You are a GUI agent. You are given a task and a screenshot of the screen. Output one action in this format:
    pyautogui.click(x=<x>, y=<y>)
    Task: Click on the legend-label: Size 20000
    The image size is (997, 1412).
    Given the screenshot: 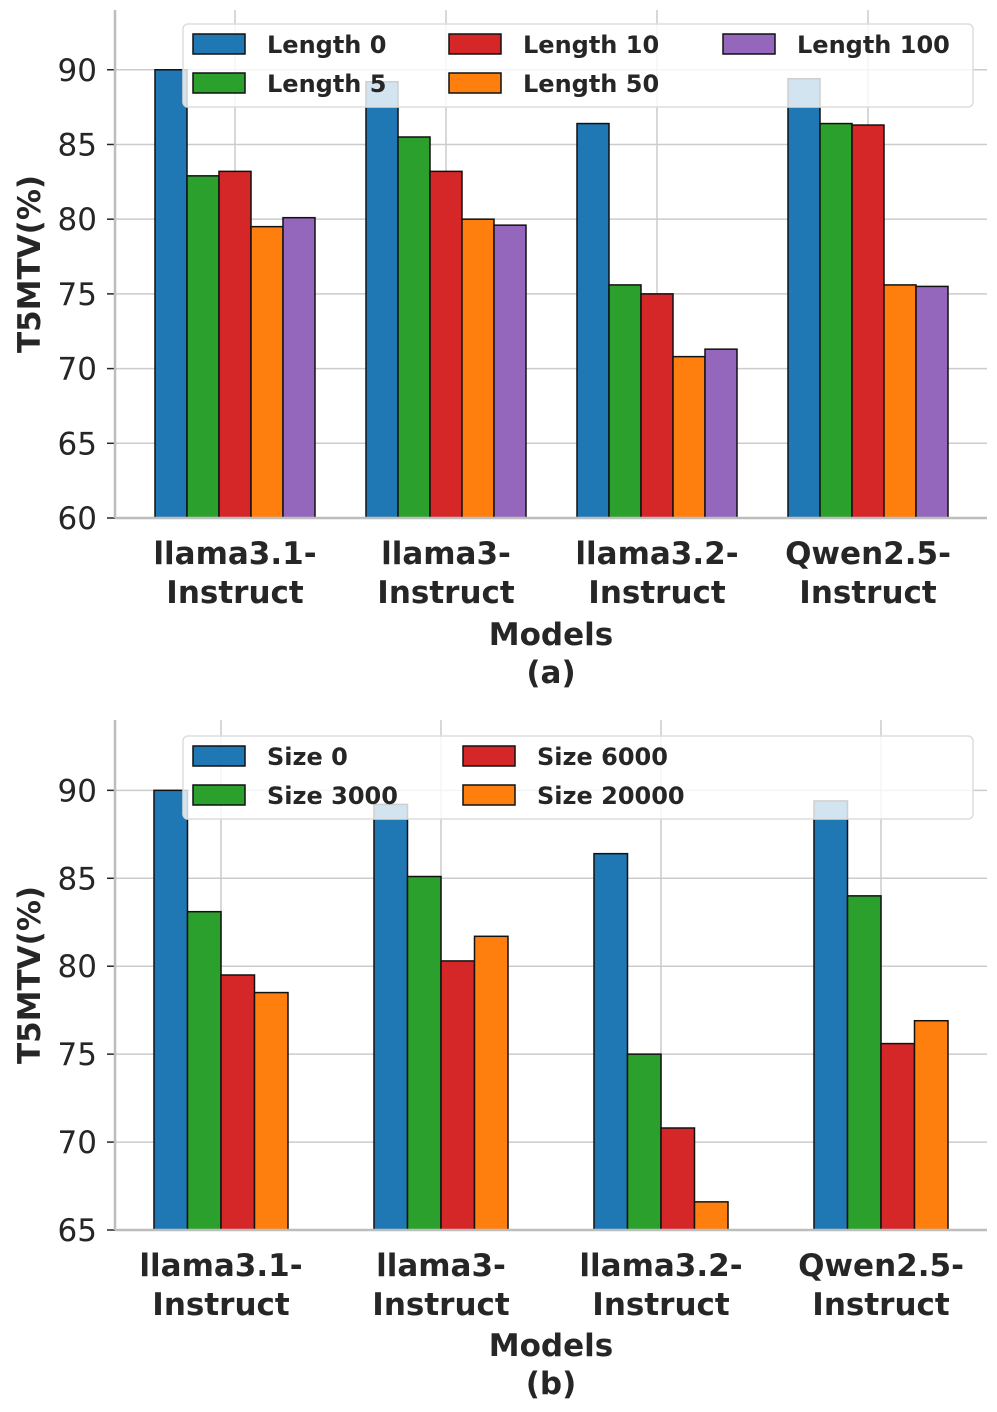 What is the action you would take?
    pyautogui.click(x=611, y=796)
    